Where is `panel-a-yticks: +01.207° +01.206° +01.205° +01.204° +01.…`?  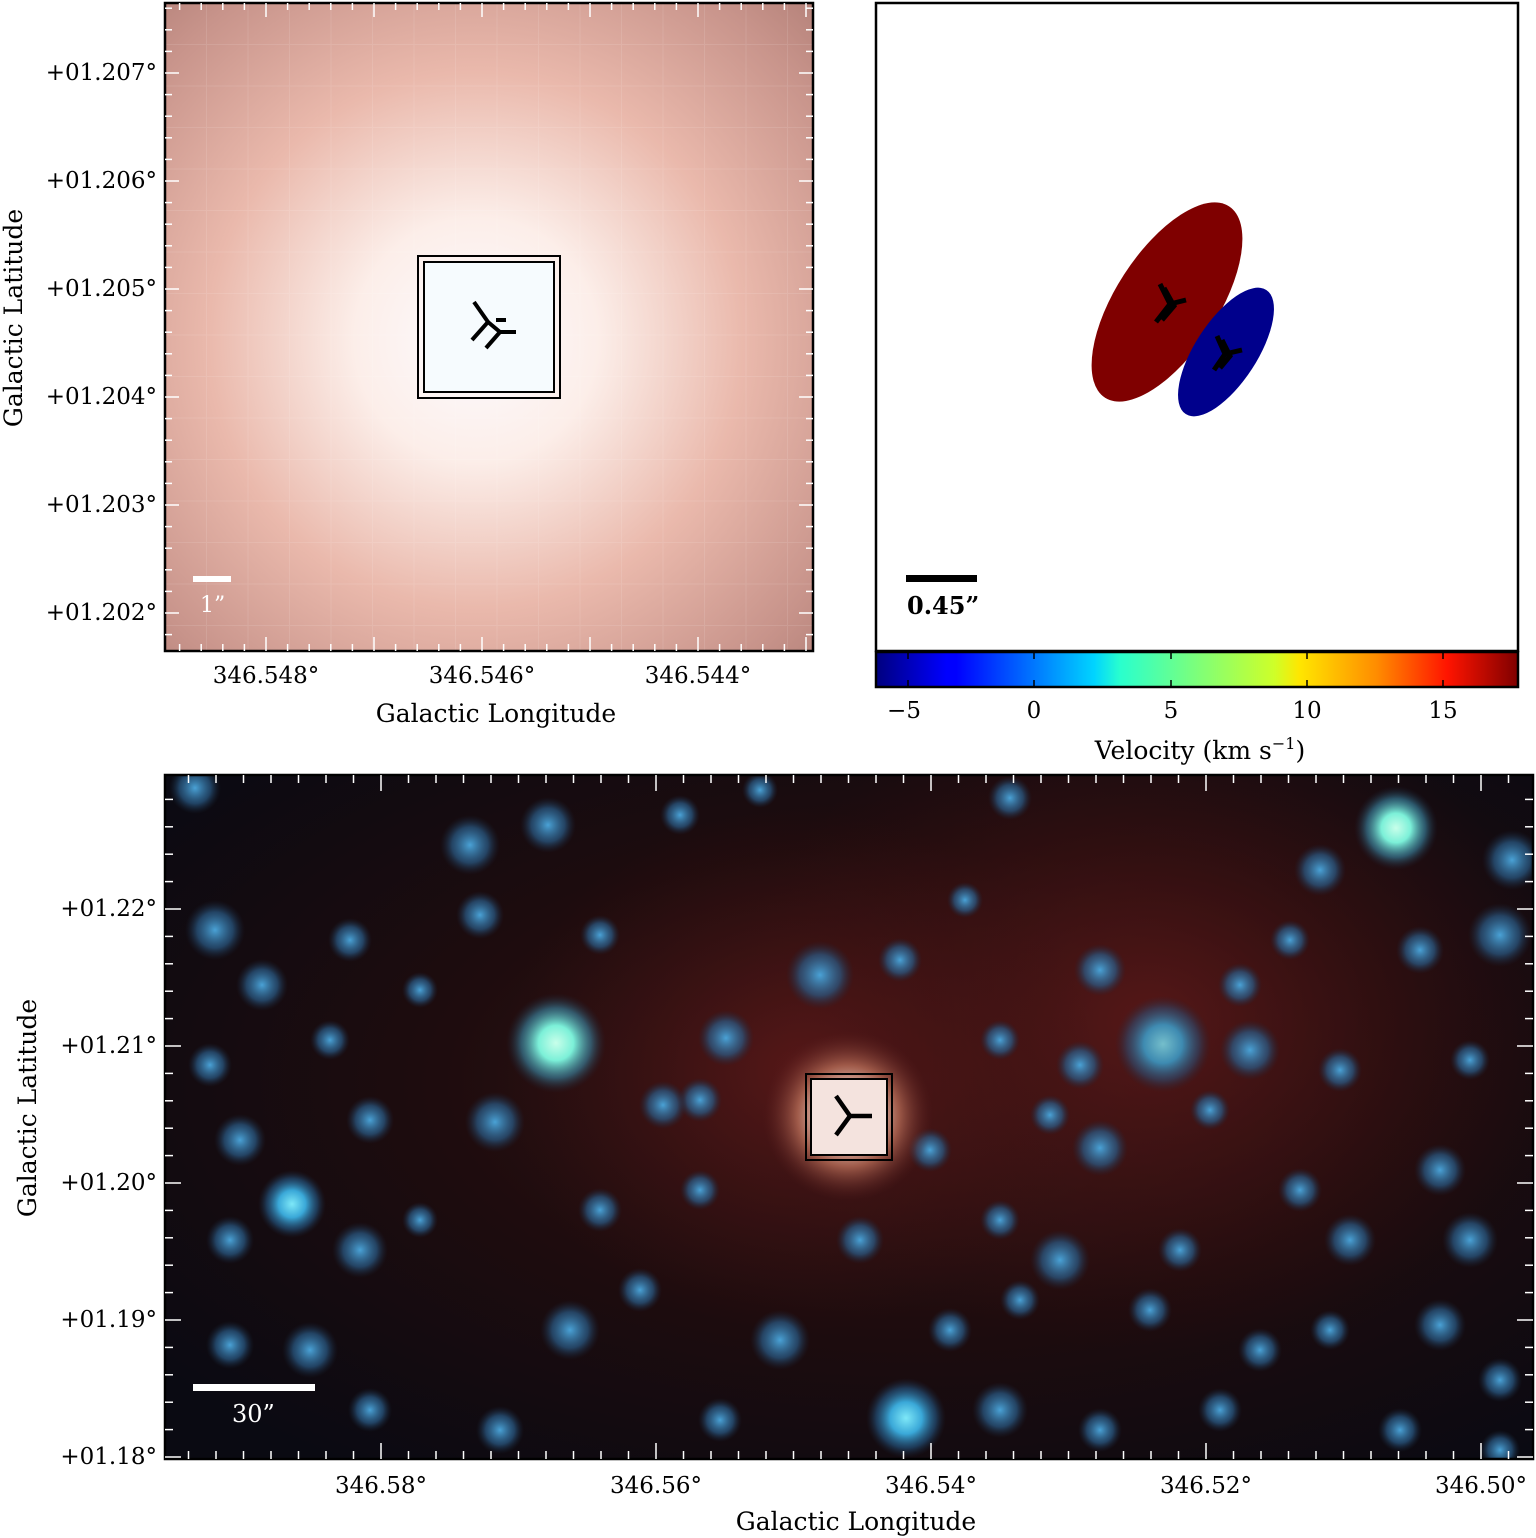
panel-a-yticks: +01.207° +01.206° +01.205° +01.204° +01.… is located at coordinates (101, 343).